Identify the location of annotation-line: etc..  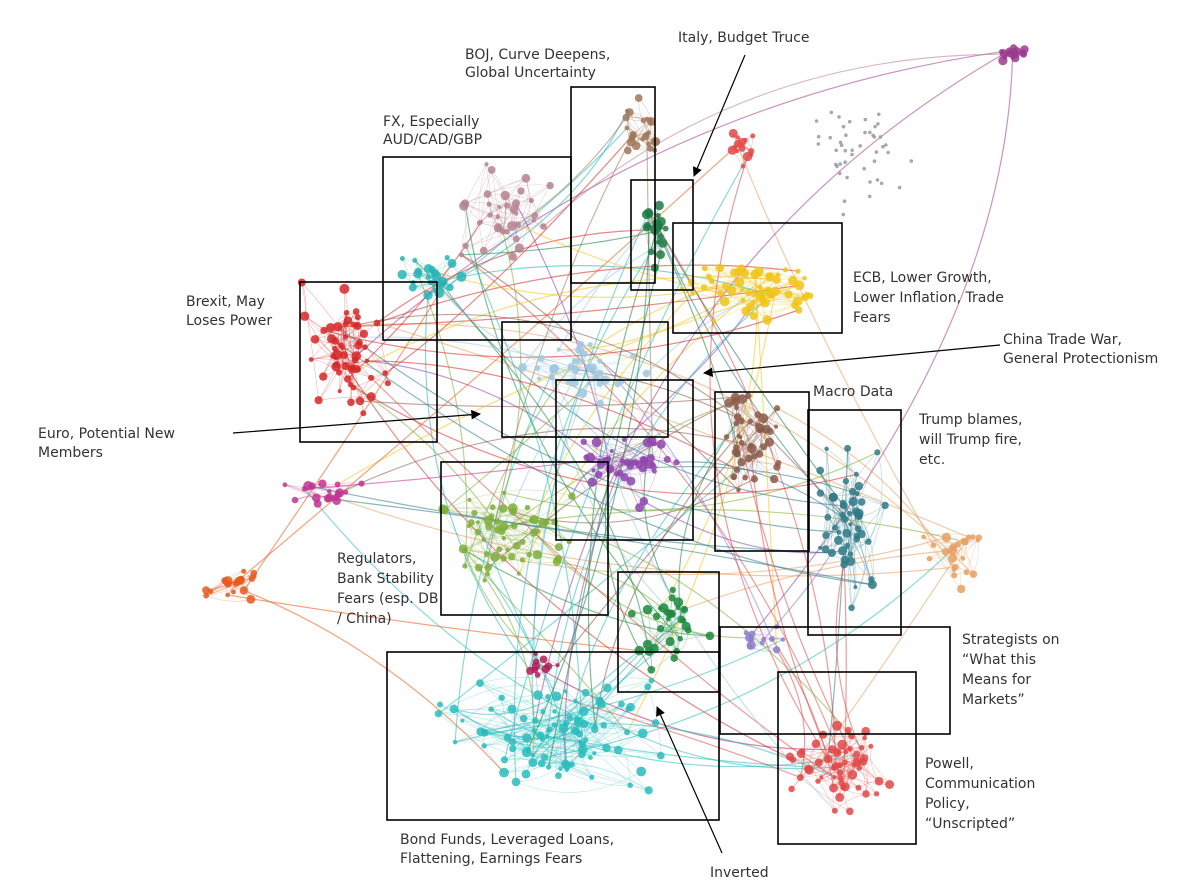
(932, 460).